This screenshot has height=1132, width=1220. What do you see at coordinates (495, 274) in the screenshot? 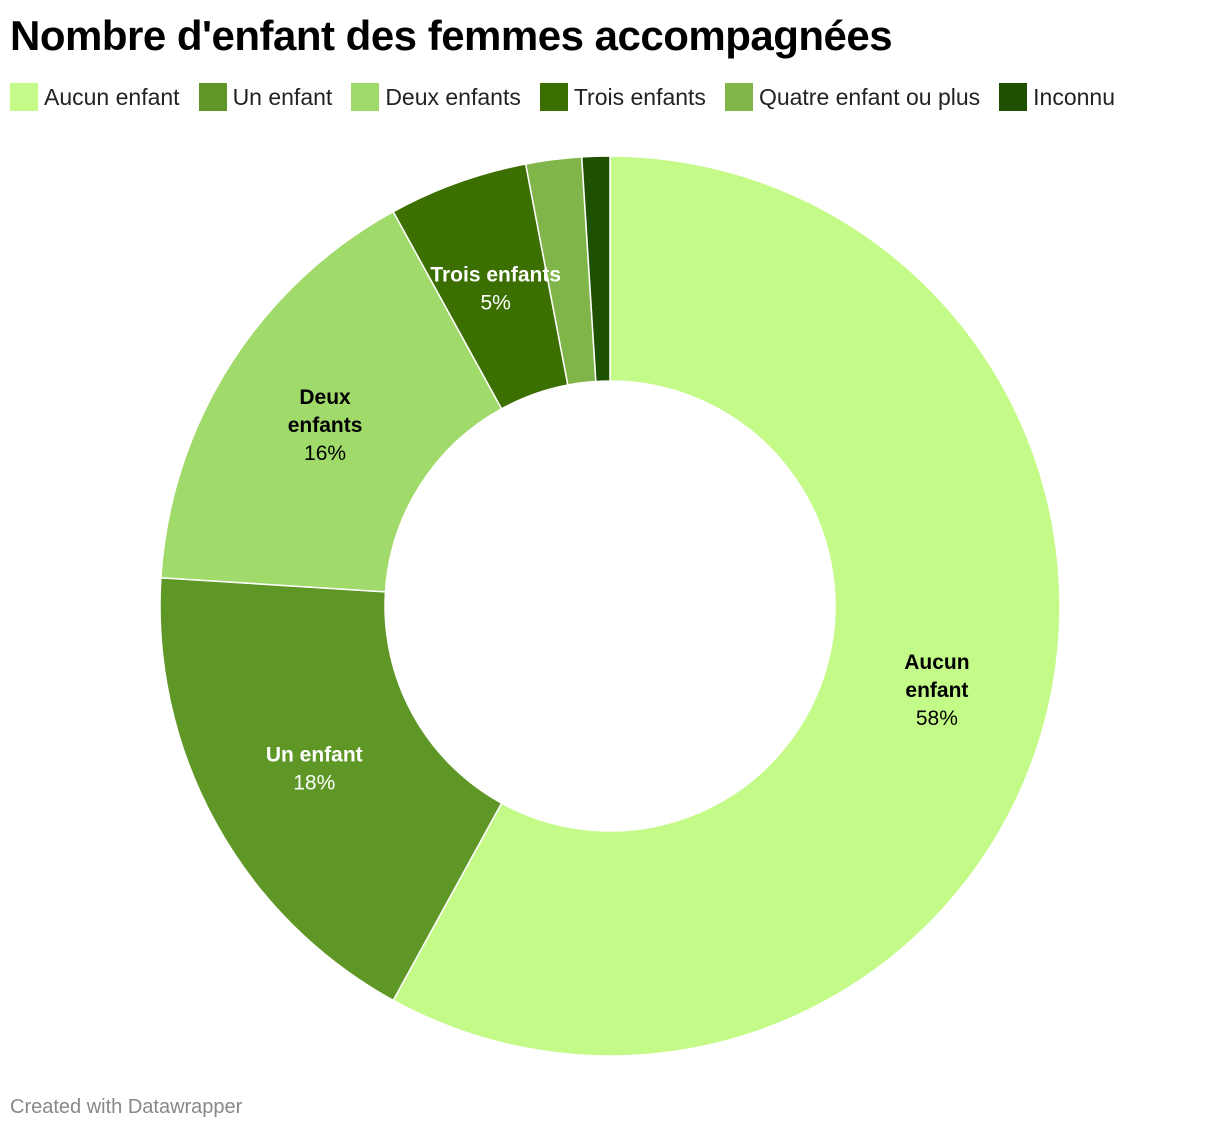
I see `slice-label-name: Trois enfants` at bounding box center [495, 274].